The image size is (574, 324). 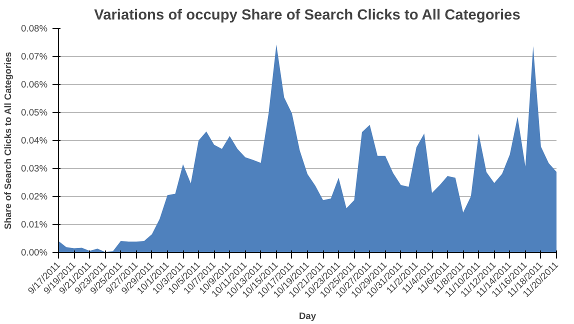 I want to click on y-tick-label: 0.05%, so click(x=34, y=113).